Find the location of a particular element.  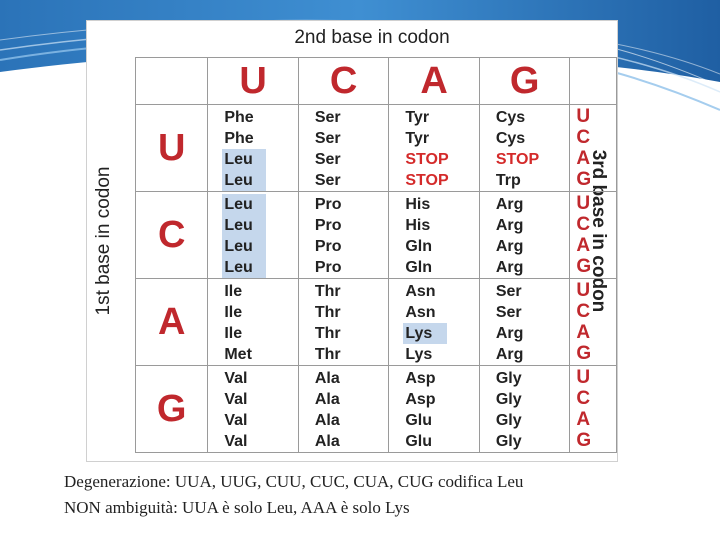

amino-acid-cell: Leu Leu Leu Leu is located at coordinates (253, 235).